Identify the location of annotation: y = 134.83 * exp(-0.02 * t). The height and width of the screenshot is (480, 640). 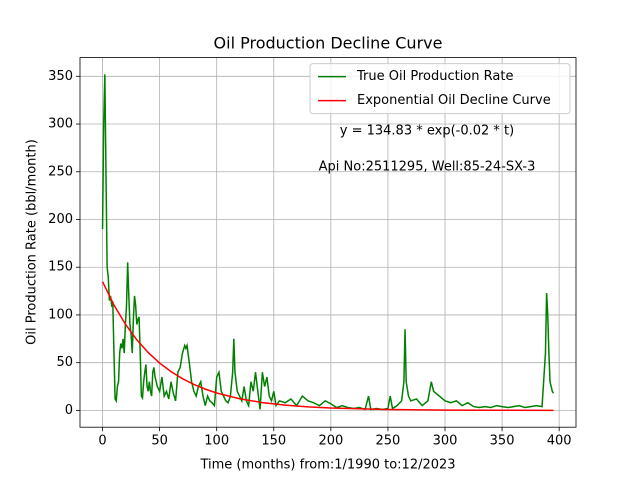
(427, 131).